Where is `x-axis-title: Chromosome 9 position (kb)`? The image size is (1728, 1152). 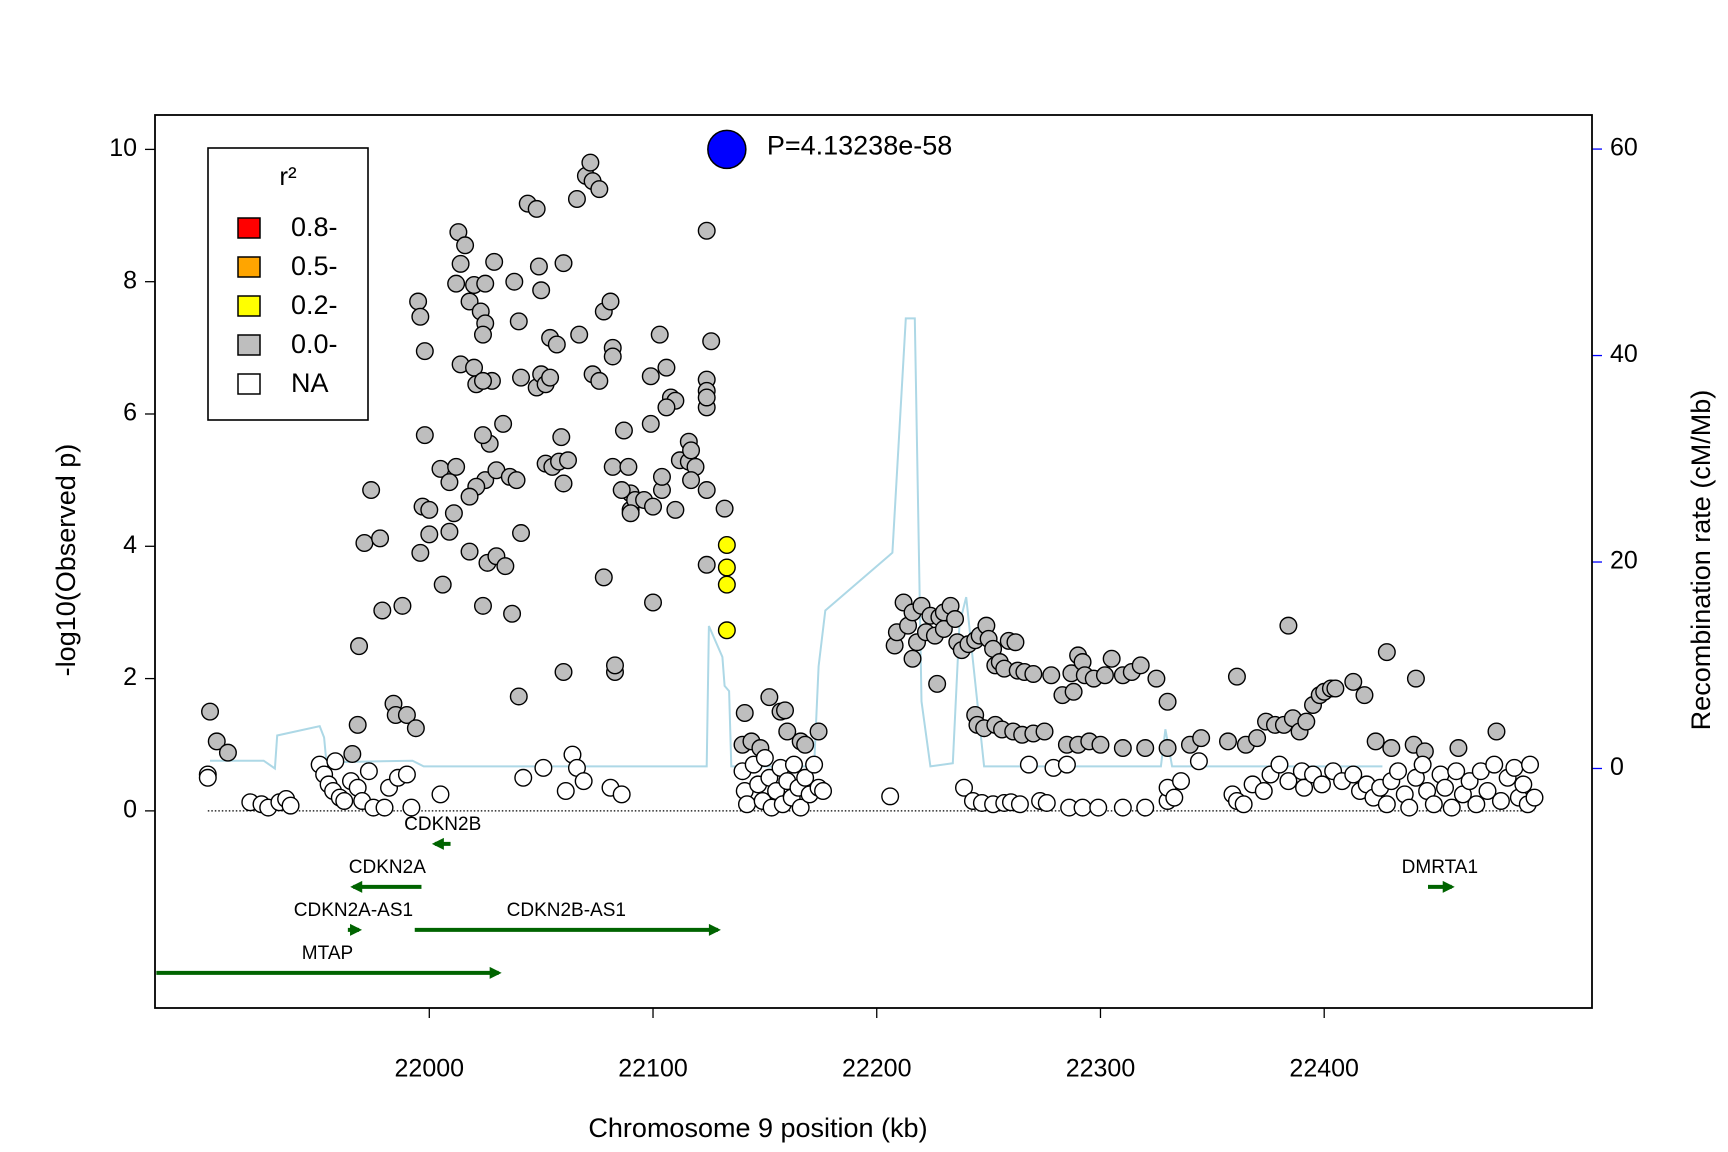
x-axis-title: Chromosome 9 position (kb) is located at coordinates (757, 1128).